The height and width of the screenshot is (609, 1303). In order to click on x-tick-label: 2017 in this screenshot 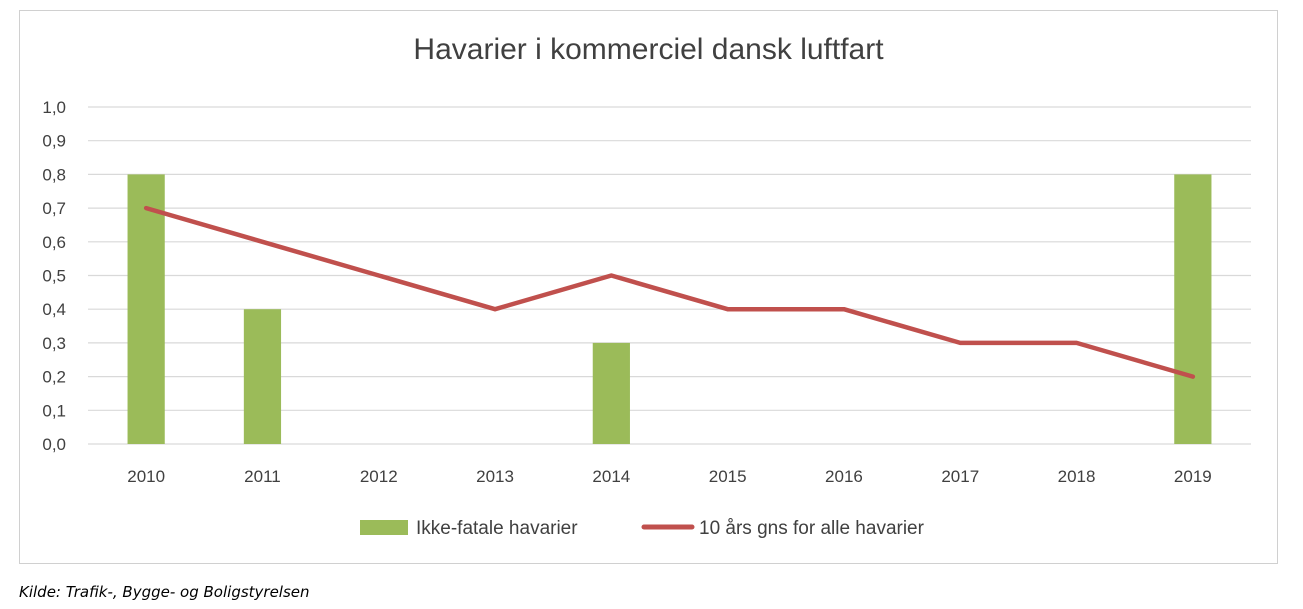, I will do `click(960, 476)`.